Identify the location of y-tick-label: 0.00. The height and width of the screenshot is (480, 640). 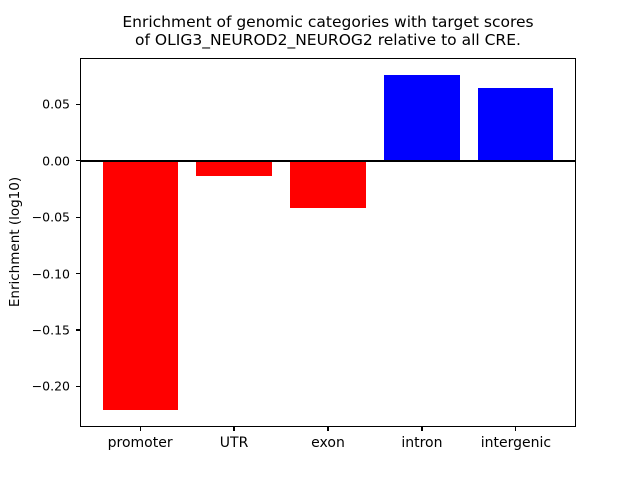
(56, 161).